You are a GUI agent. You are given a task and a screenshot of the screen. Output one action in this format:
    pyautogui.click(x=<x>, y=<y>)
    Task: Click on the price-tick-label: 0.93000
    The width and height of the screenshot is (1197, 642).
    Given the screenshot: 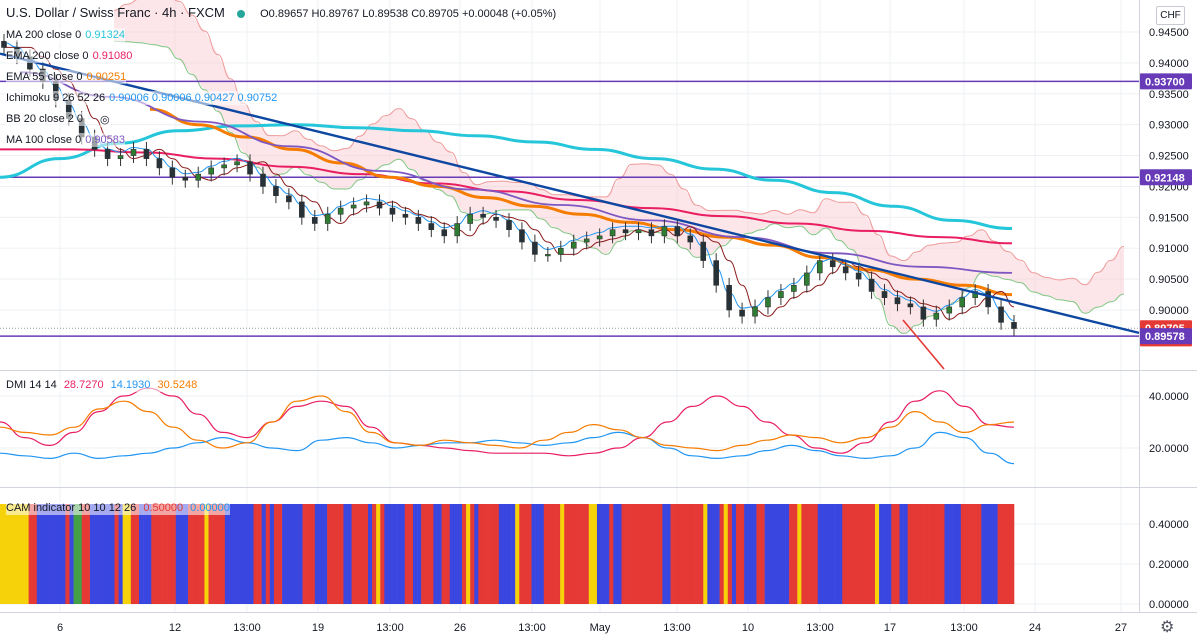 What is the action you would take?
    pyautogui.click(x=1169, y=126)
    